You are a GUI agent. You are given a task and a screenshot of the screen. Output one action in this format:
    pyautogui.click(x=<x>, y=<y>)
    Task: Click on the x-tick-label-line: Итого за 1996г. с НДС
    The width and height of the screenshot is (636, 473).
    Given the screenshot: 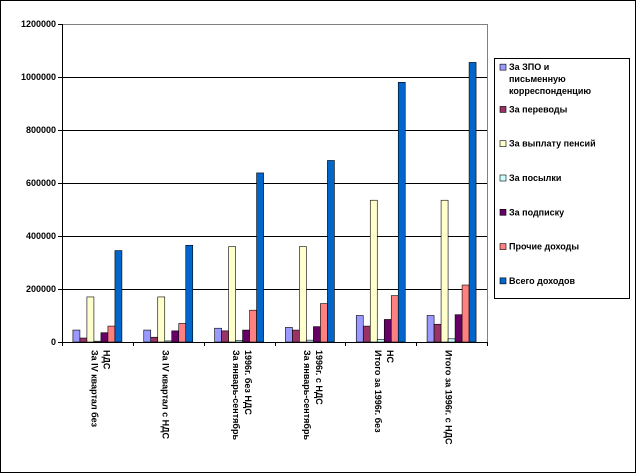 What is the action you would take?
    pyautogui.click(x=449, y=397)
    